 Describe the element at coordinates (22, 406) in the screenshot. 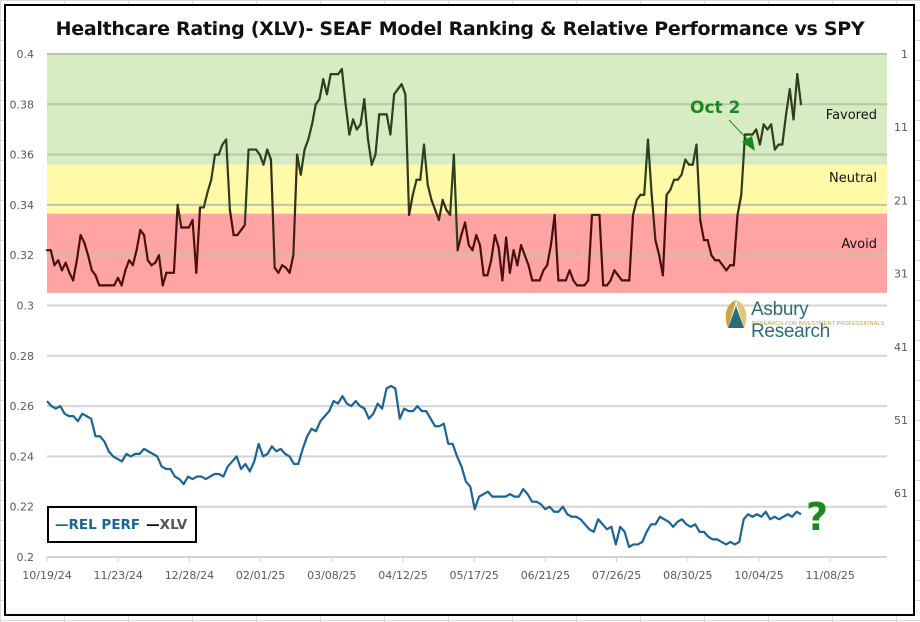

I see `left-axis-tick: 0.26` at that location.